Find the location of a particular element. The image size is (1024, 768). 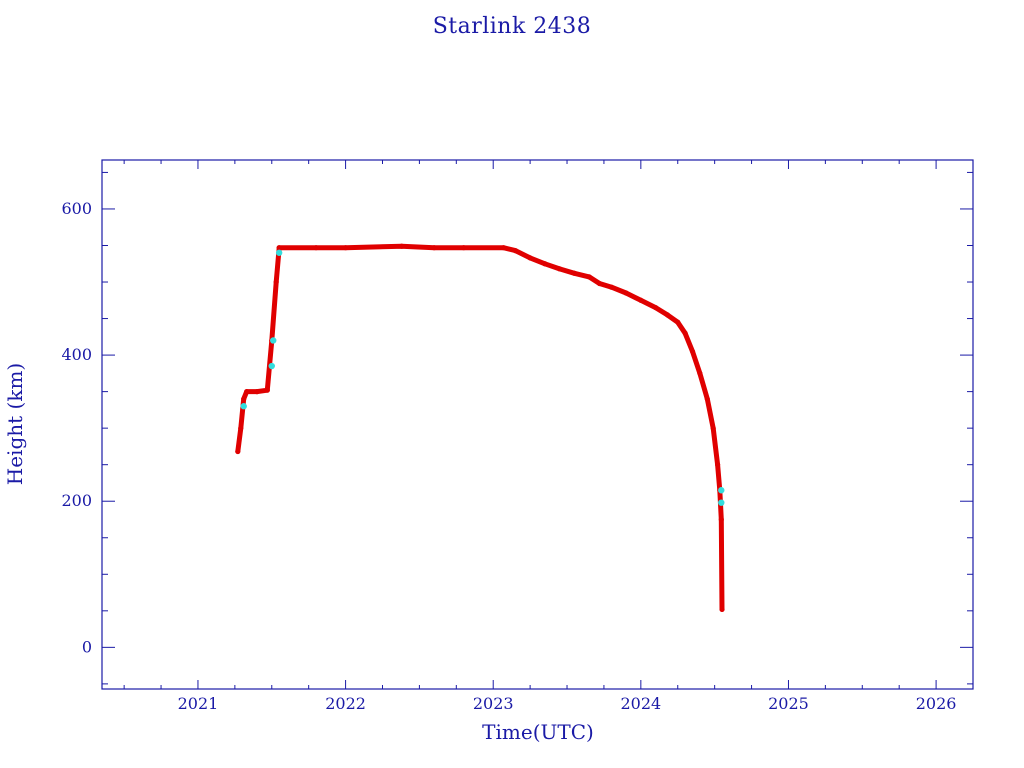

y-axis-label: Height (km) is located at coordinates (15, 424).